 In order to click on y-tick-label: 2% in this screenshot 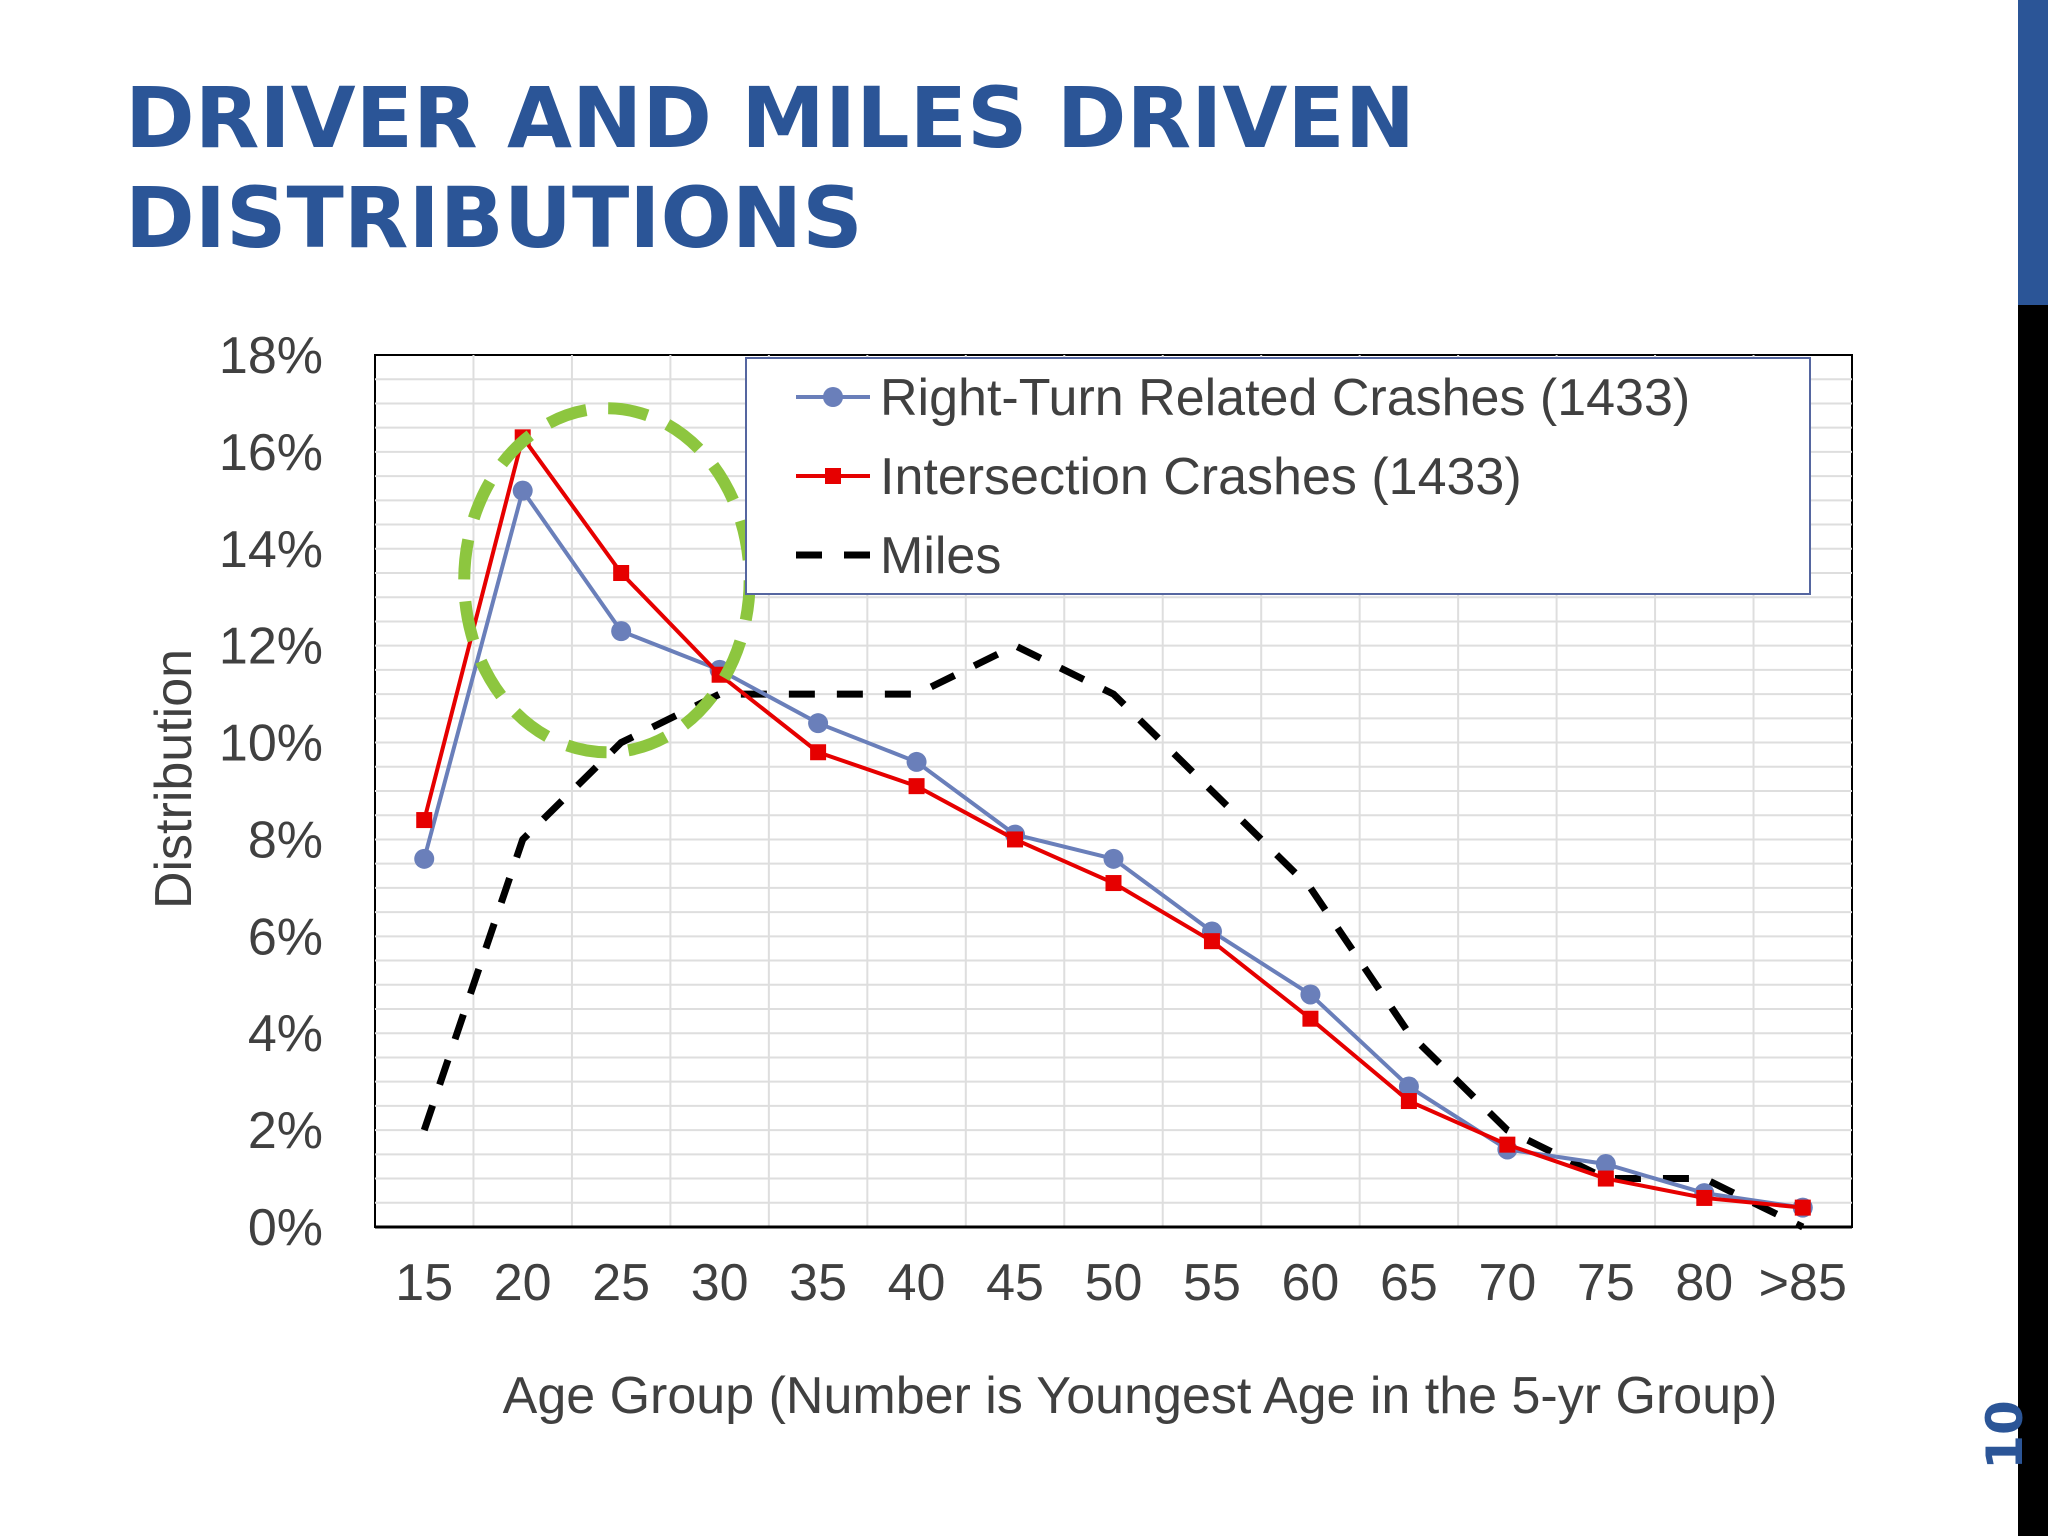, I will do `click(285, 1131)`.